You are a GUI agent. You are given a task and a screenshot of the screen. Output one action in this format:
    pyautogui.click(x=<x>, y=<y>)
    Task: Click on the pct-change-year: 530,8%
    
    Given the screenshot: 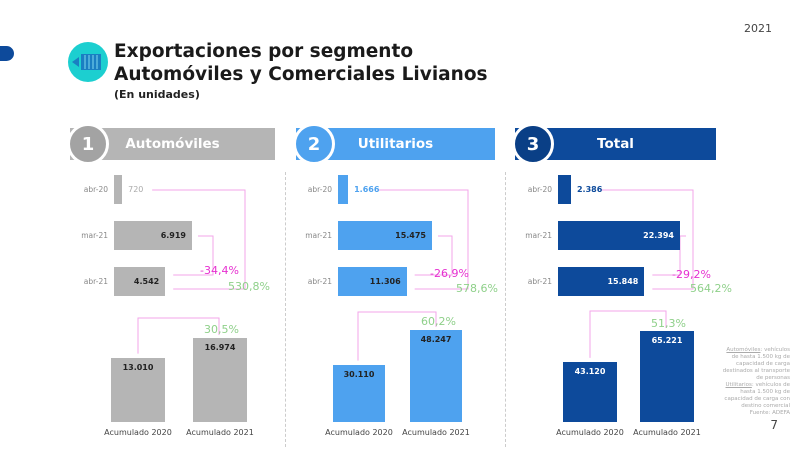 What is the action you would take?
    pyautogui.click(x=249, y=286)
    